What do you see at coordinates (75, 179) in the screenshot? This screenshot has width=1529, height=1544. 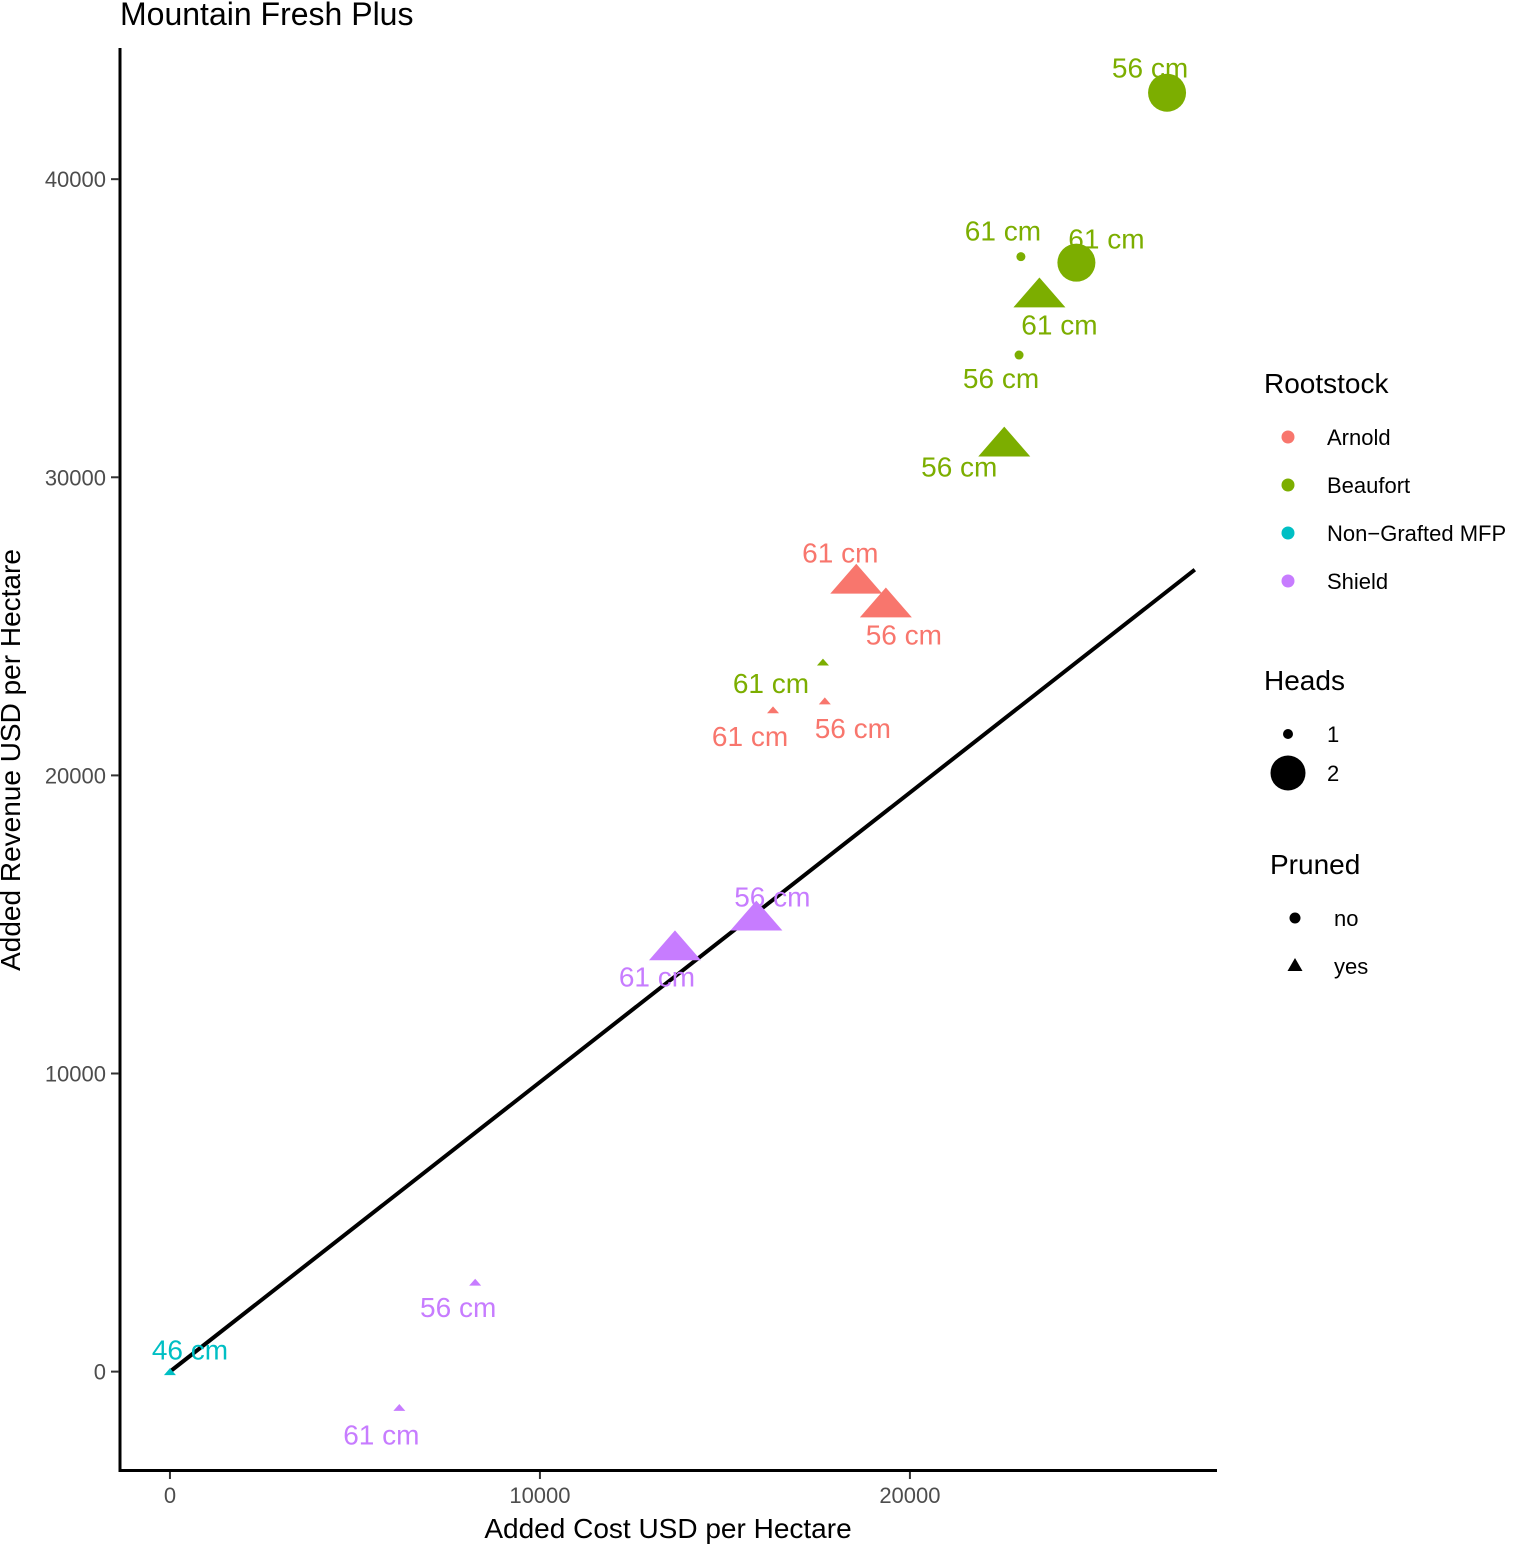 I see `y-tick-label: 40000` at bounding box center [75, 179].